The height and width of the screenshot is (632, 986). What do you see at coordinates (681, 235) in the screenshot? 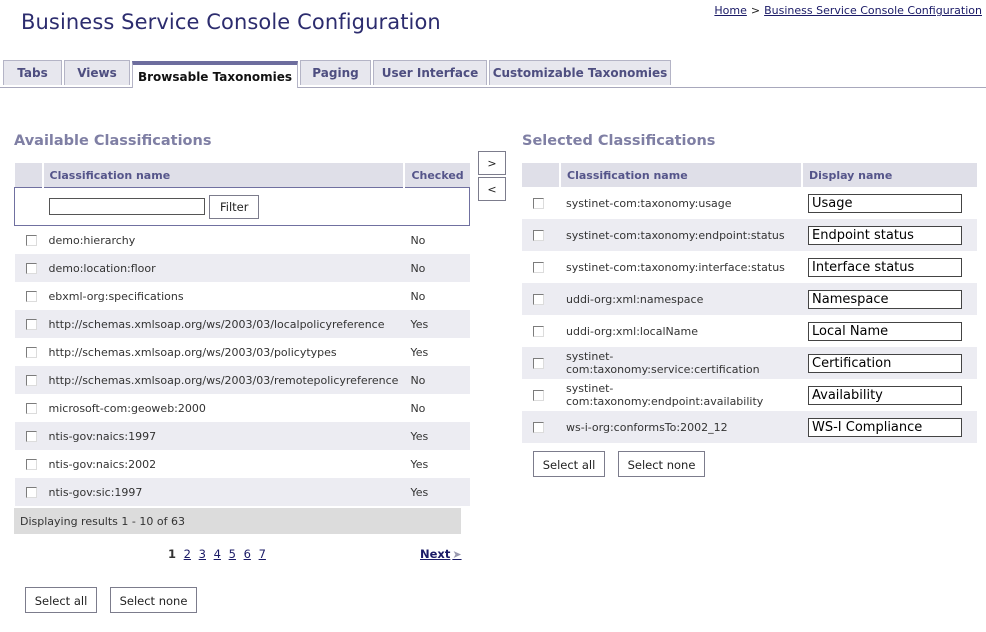
I see `classification-name: systinet-com:taxonomy:endpoint:status` at bounding box center [681, 235].